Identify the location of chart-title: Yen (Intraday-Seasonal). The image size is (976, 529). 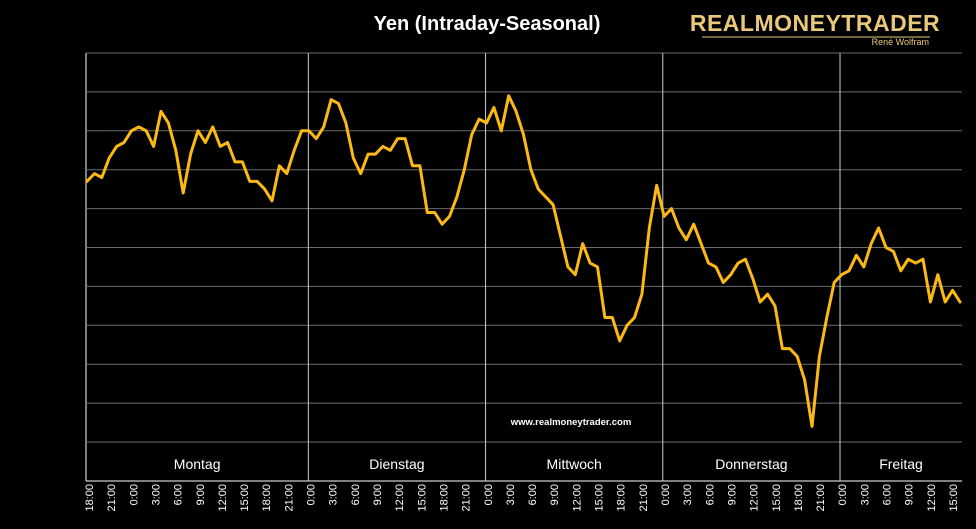
(487, 24).